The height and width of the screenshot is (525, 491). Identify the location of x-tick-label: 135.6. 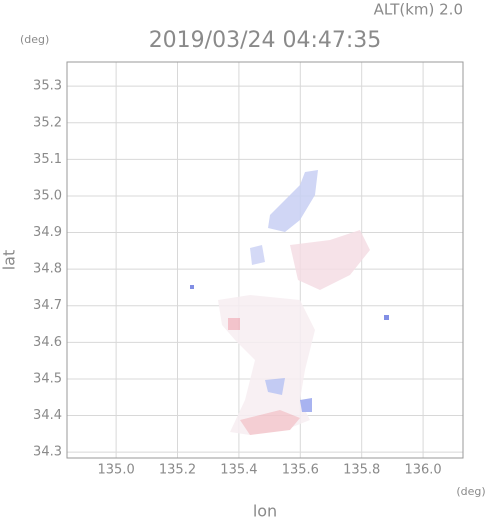
(300, 470).